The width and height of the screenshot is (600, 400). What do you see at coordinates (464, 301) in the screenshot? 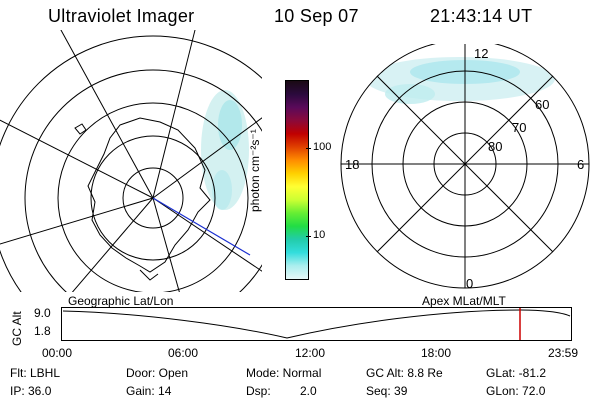
I see `right-map-caption: Apex MLat/MLT` at bounding box center [464, 301].